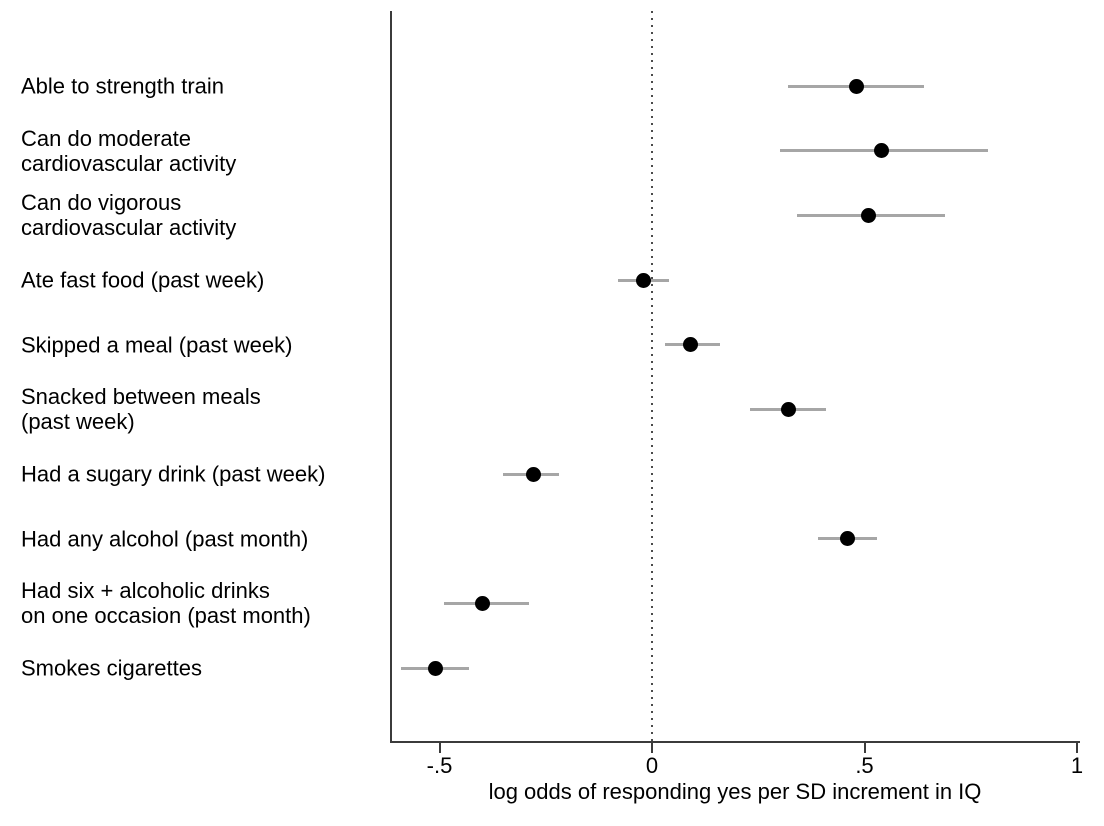 The width and height of the screenshot is (1104, 826). What do you see at coordinates (439, 765) in the screenshot?
I see `x-axis-tick-label: -.5` at bounding box center [439, 765].